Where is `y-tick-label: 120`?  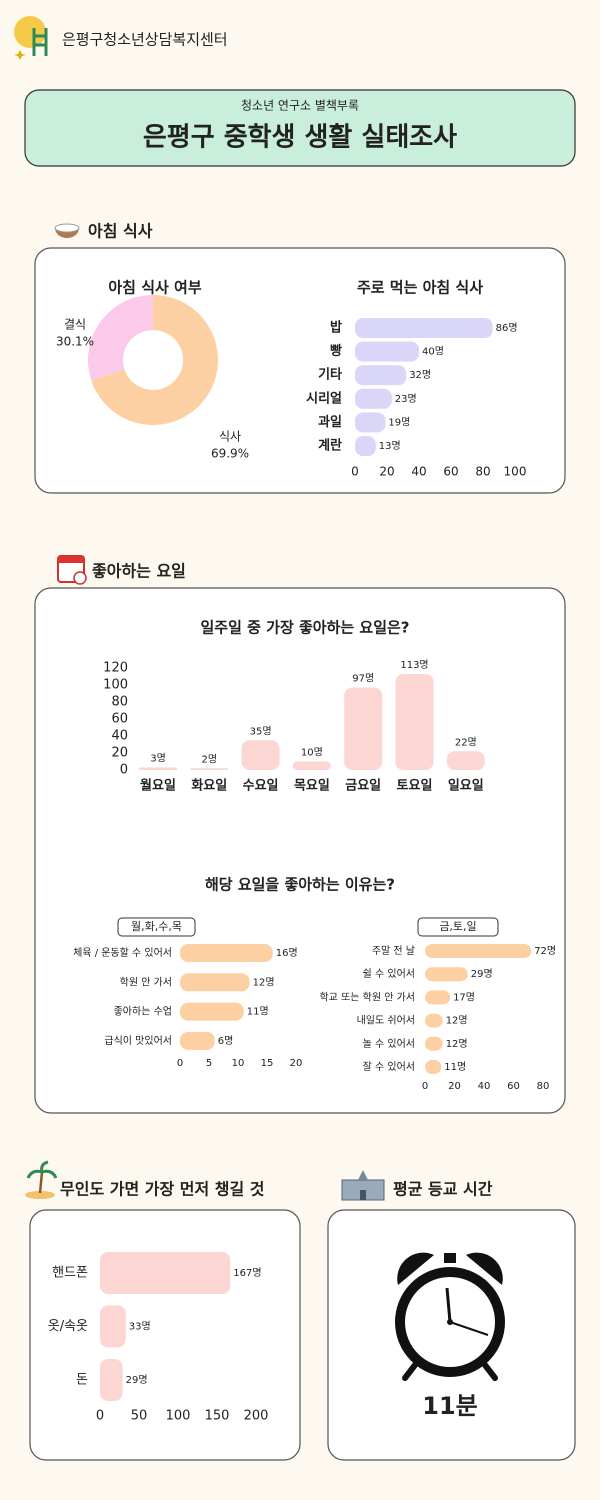 y-tick-label: 120 is located at coordinates (115, 668).